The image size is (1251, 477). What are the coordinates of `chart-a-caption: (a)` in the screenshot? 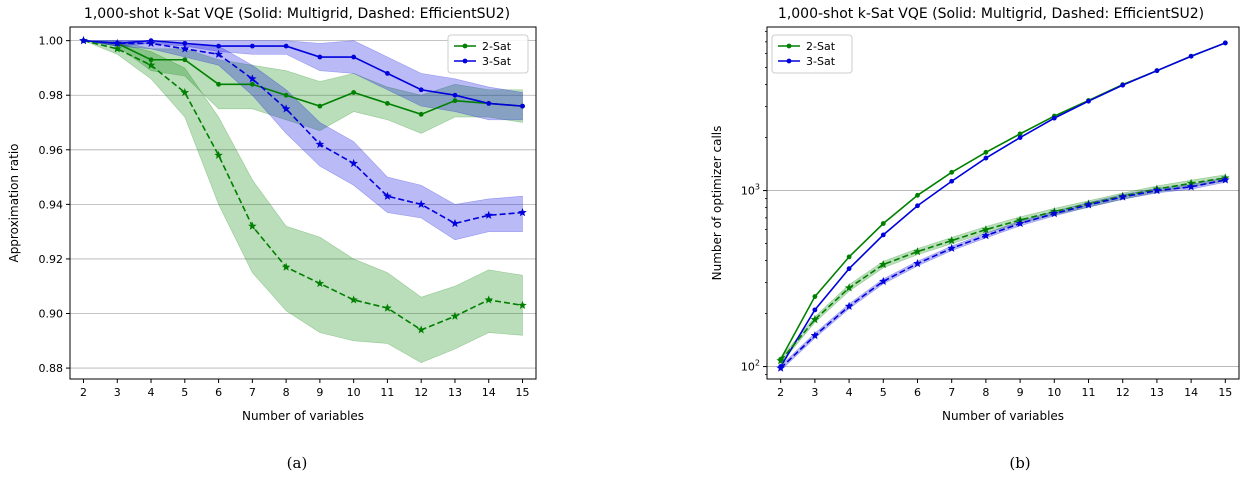 It's located at (297, 463).